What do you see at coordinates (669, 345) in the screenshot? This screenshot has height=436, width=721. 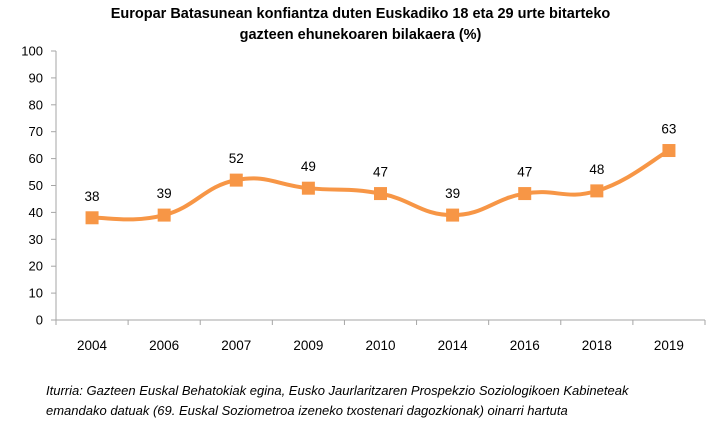 I see `x-tick-label: 2019` at bounding box center [669, 345].